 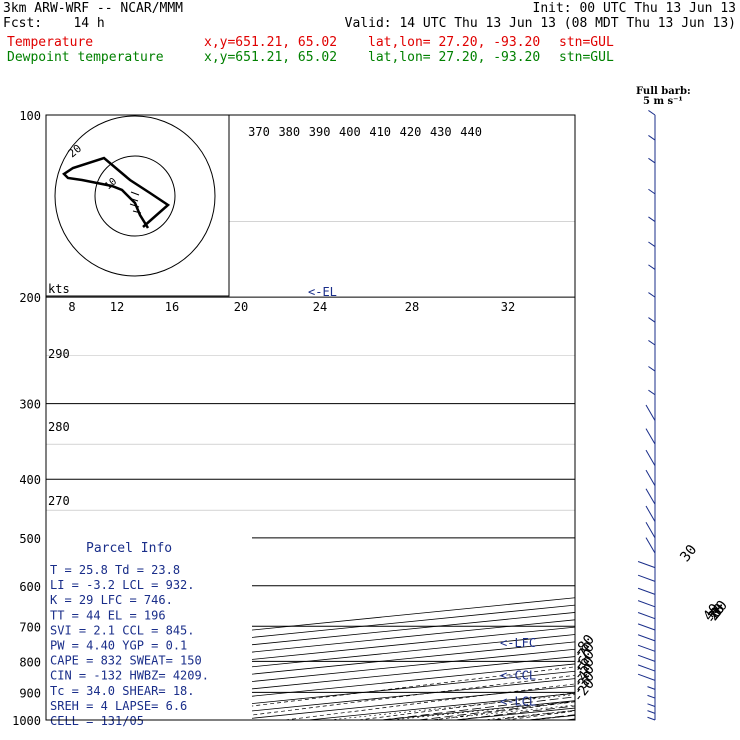 I want to click on dewpoint-line, so click(x=685, y=417).